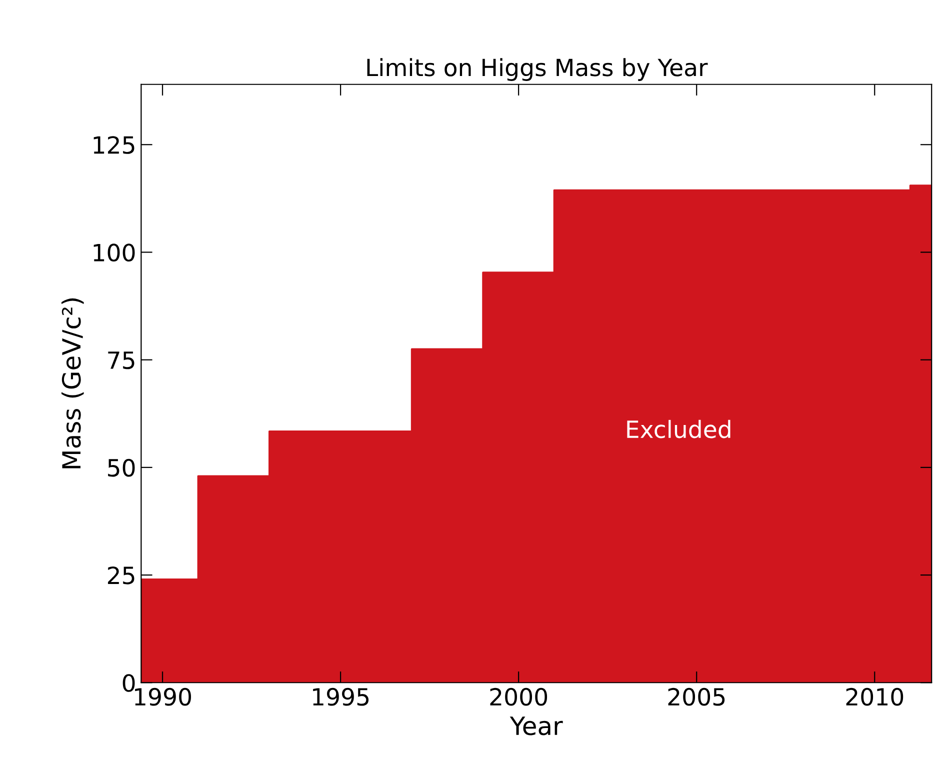 This screenshot has height=767, width=941. What do you see at coordinates (678, 429) in the screenshot?
I see `annotation: Excluded` at bounding box center [678, 429].